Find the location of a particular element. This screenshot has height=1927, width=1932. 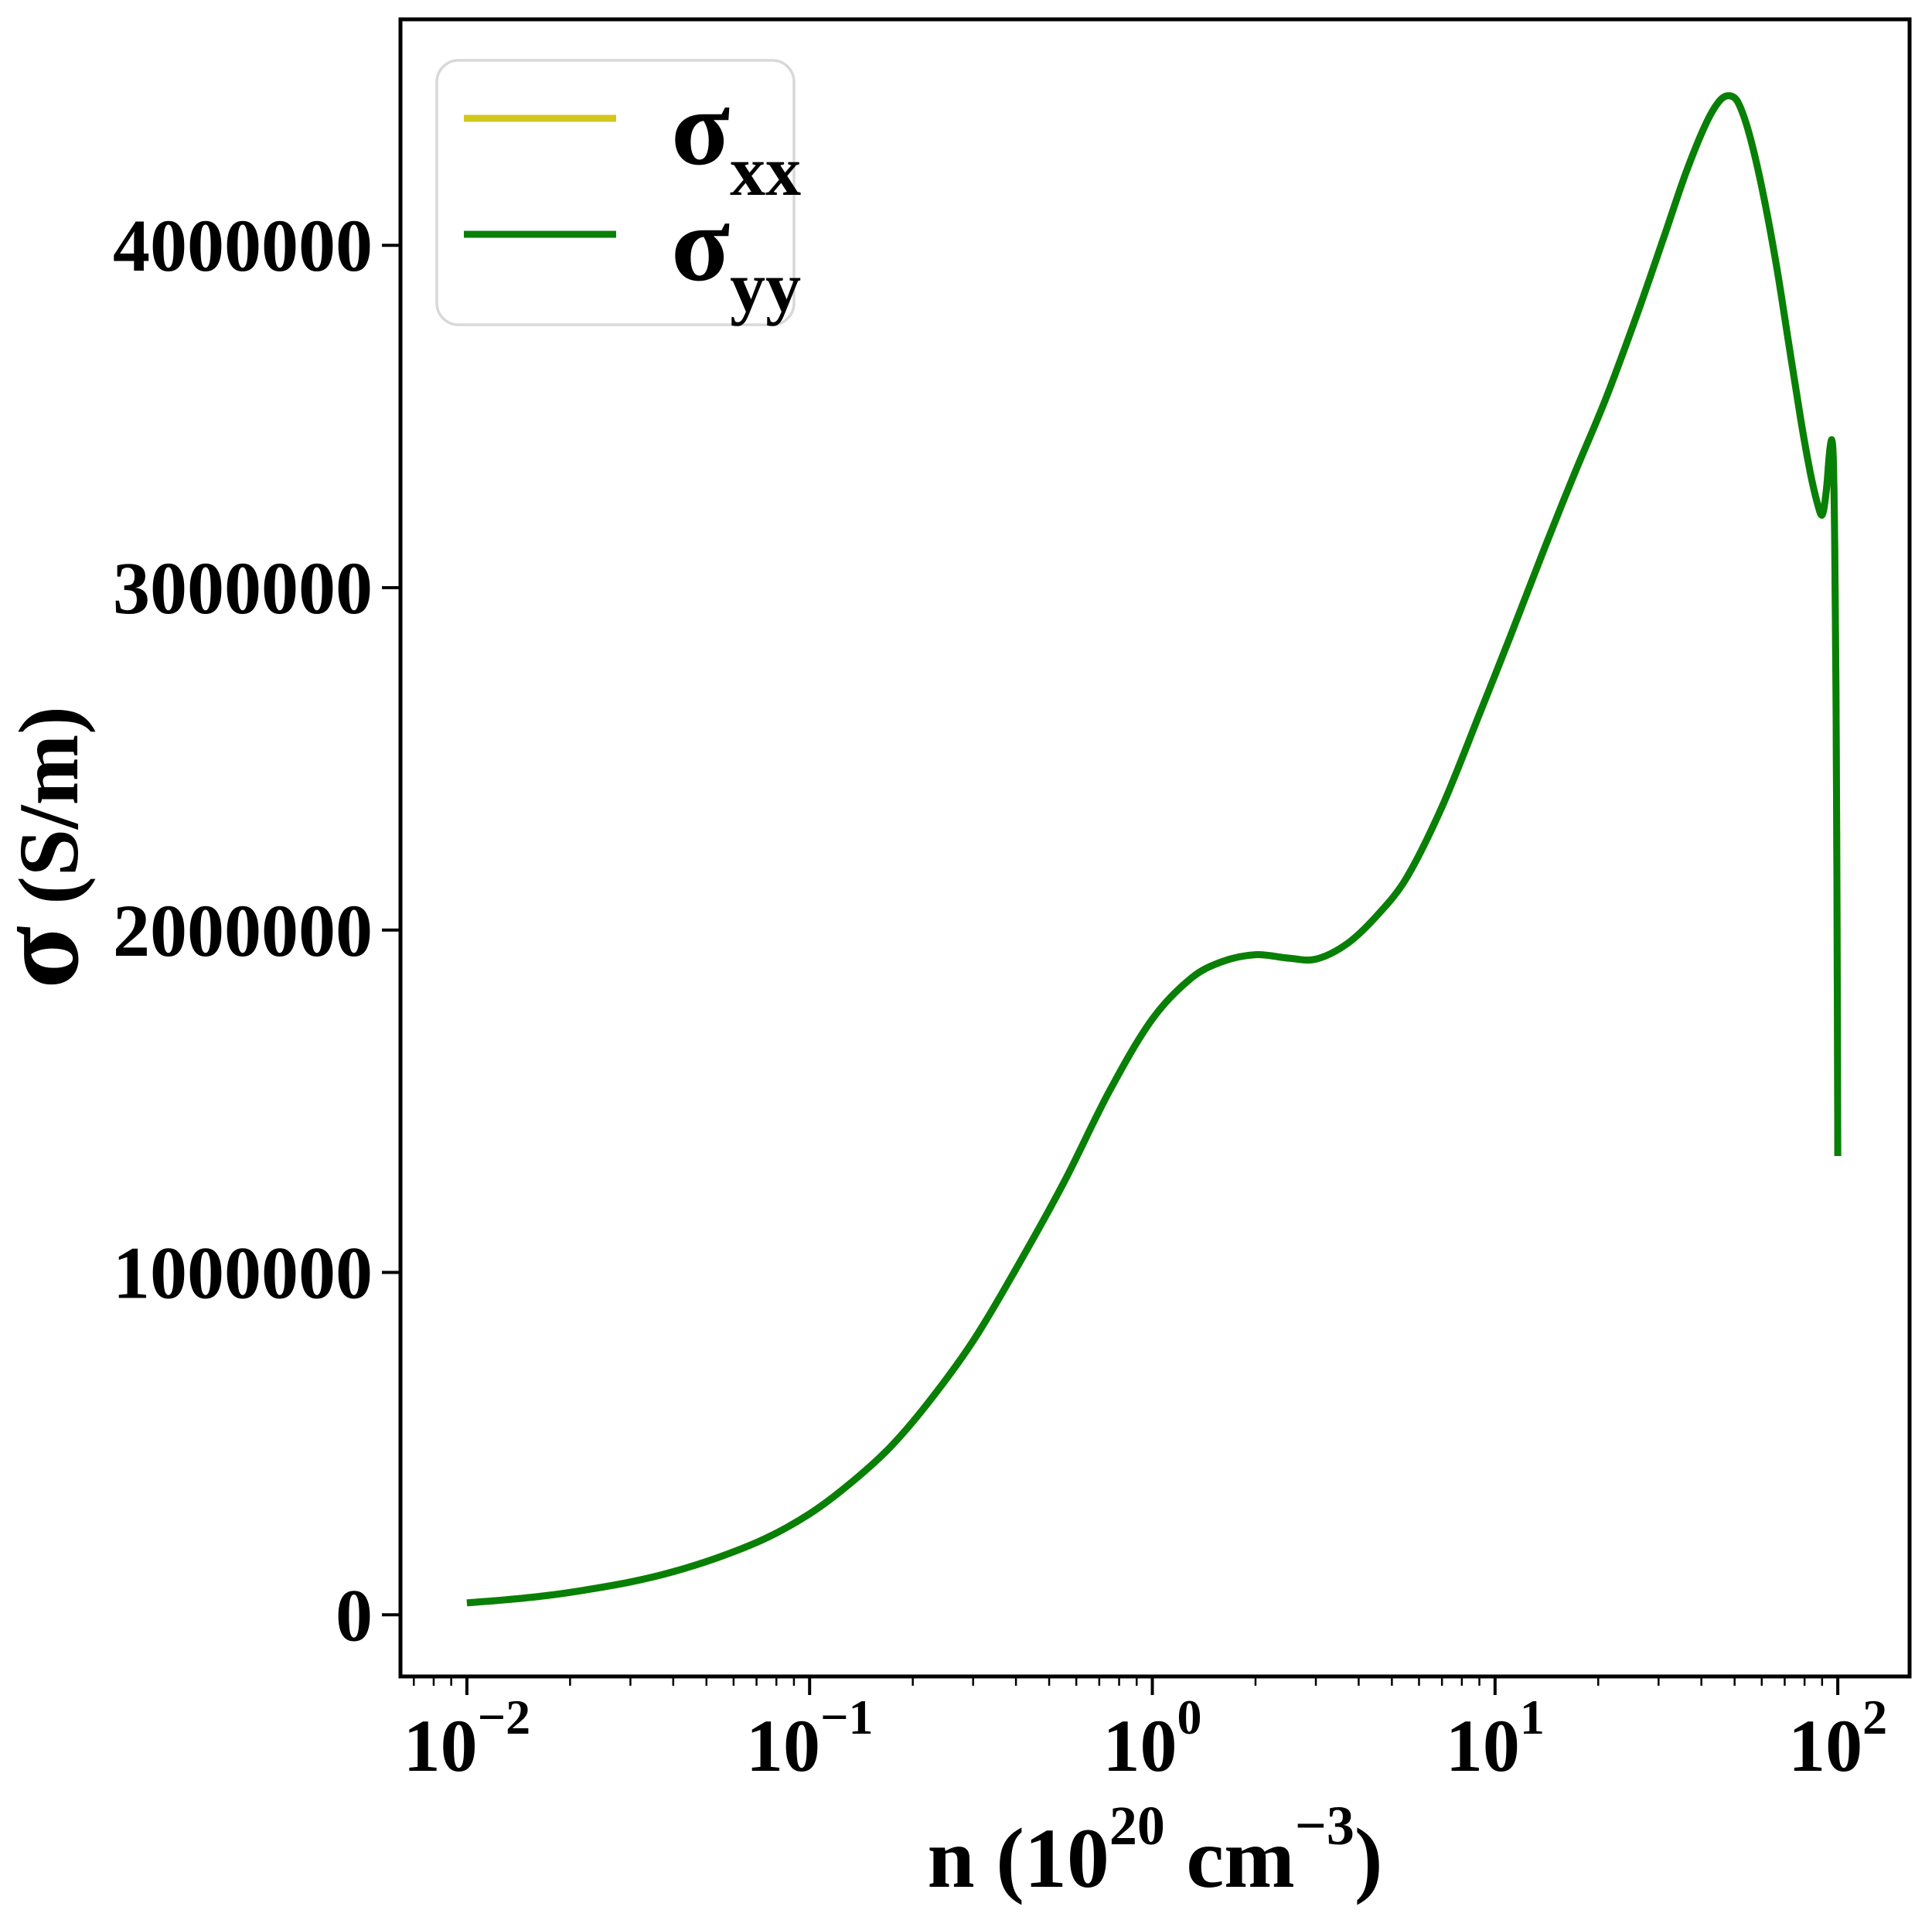

legend-label-sigma-yy: σyy is located at coordinates (736, 255).